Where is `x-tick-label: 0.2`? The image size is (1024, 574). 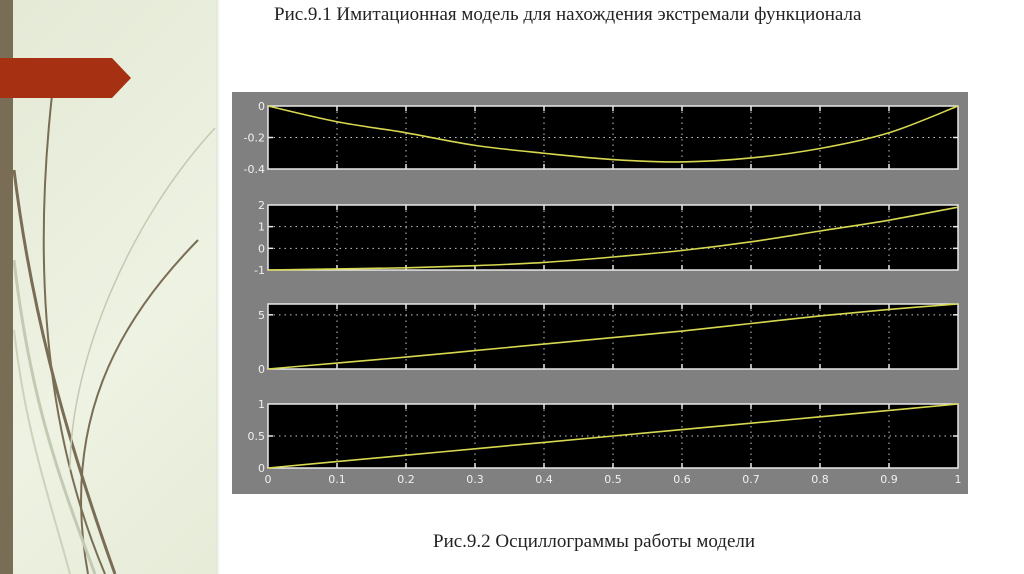 x-tick-label: 0.2 is located at coordinates (406, 479).